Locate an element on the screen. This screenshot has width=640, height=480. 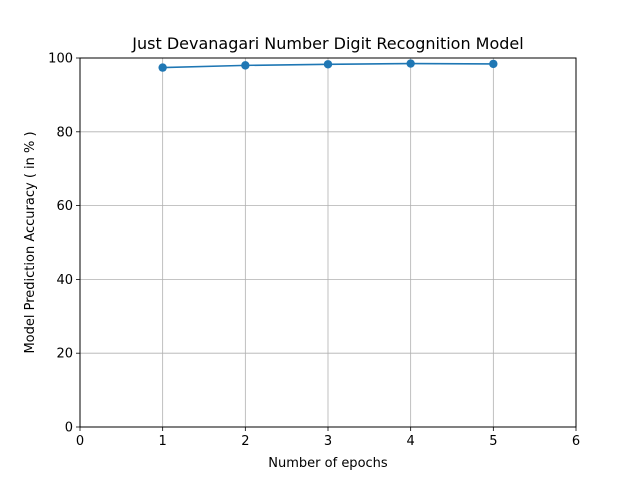
x-tick-label: 2 is located at coordinates (245, 441).